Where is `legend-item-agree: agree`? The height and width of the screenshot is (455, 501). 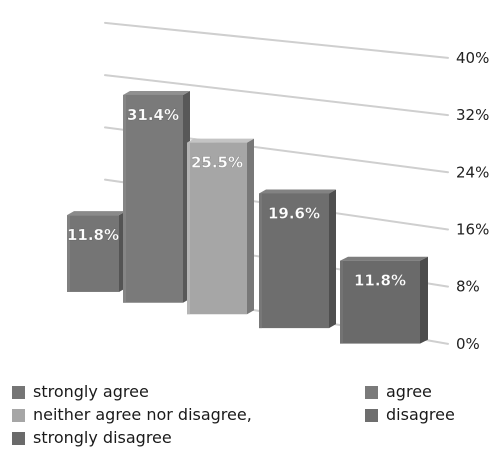
legend-item-agree: agree is located at coordinates (398, 392).